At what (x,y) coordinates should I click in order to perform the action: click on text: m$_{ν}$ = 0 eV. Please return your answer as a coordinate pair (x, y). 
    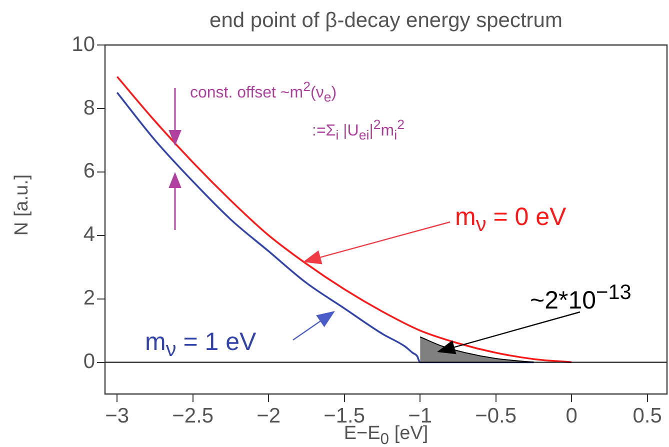
    Looking at the image, I should click on (510, 219).